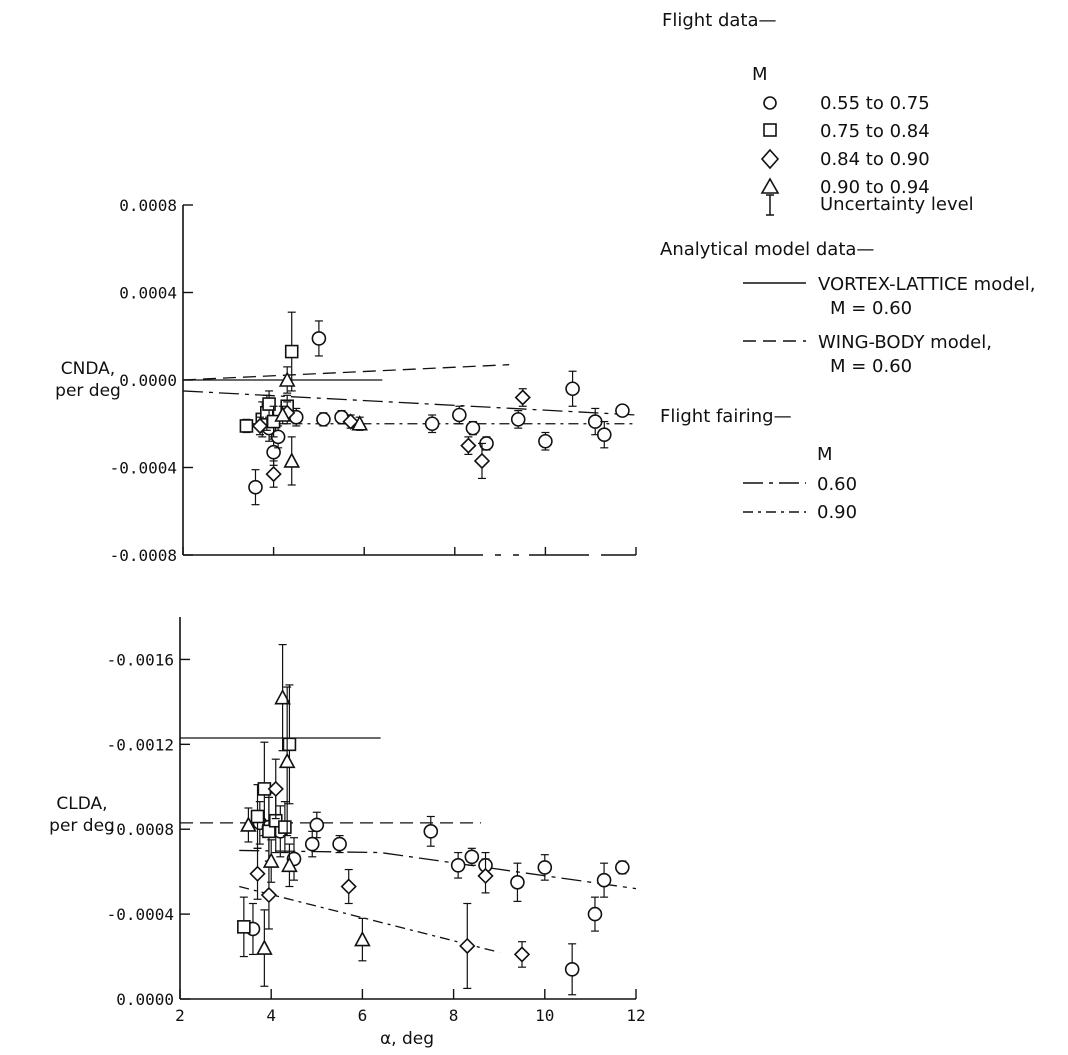 The height and width of the screenshot is (1055, 1068). I want to click on legend-item-triangle: 0.90 to 0.94, so click(845, 187).